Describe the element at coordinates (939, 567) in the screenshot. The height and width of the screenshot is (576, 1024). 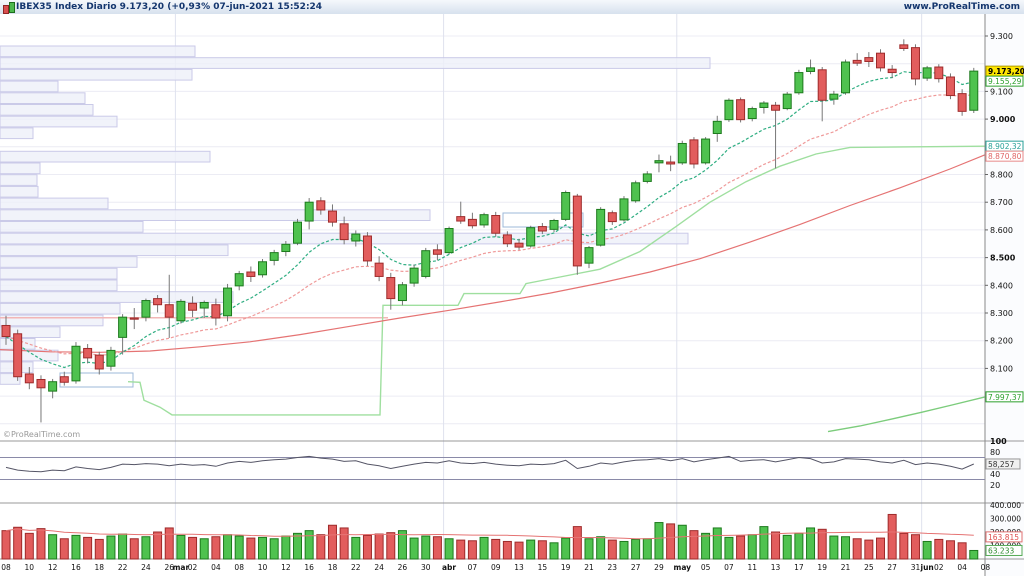
I see `date-axis-label: 02` at that location.